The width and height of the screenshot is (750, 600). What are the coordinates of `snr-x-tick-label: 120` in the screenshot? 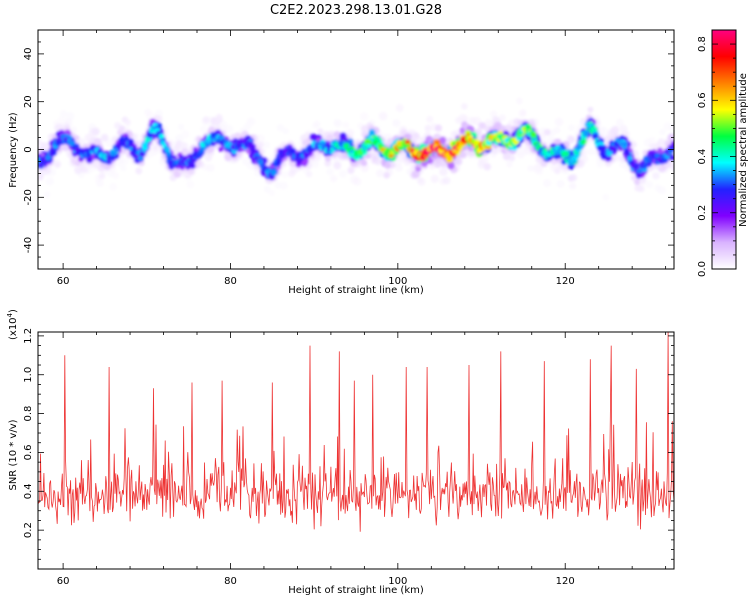 It's located at (565, 581).